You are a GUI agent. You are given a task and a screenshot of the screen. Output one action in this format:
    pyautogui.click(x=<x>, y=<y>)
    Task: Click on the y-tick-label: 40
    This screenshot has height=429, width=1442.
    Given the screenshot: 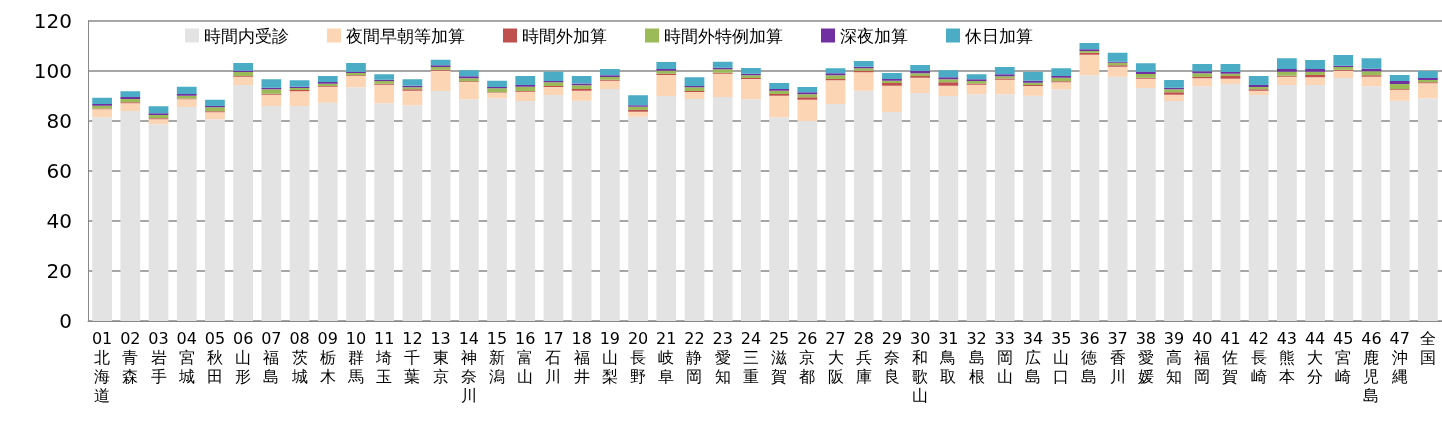 What is the action you would take?
    pyautogui.click(x=59, y=221)
    